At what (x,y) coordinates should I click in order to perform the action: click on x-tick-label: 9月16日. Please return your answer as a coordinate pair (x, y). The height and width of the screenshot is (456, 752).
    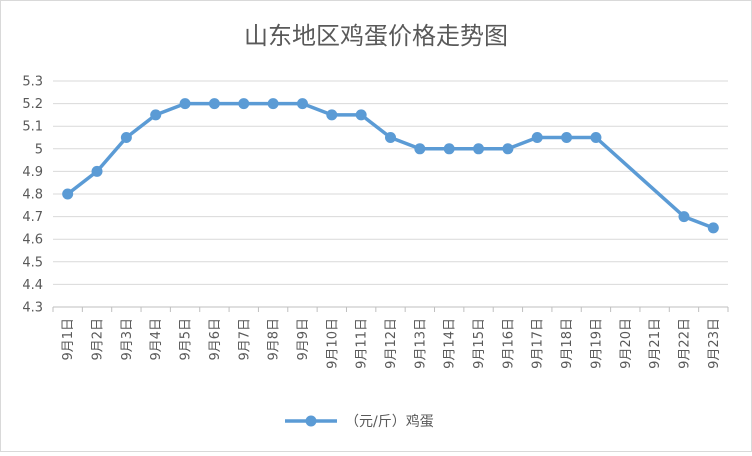
    Looking at the image, I should click on (508, 343).